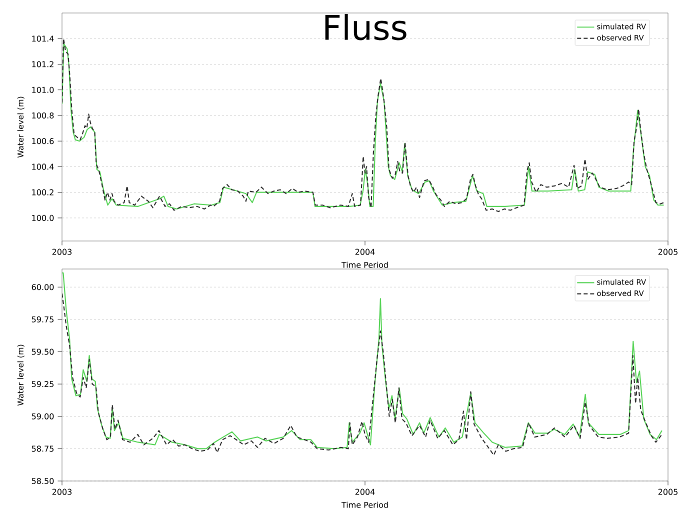 The width and height of the screenshot is (688, 517). What do you see at coordinates (43, 192) in the screenshot?
I see `y-tick-label: 100.2` at bounding box center [43, 192].